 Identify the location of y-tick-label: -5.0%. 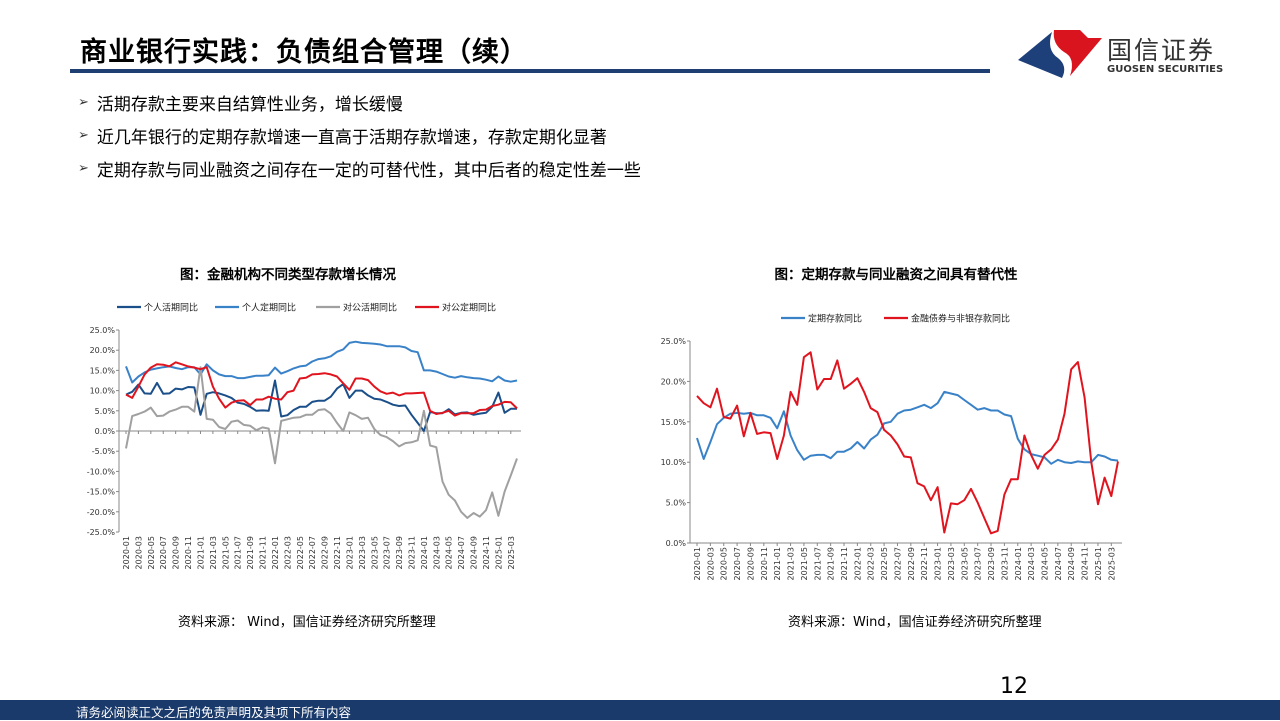
(104, 451).